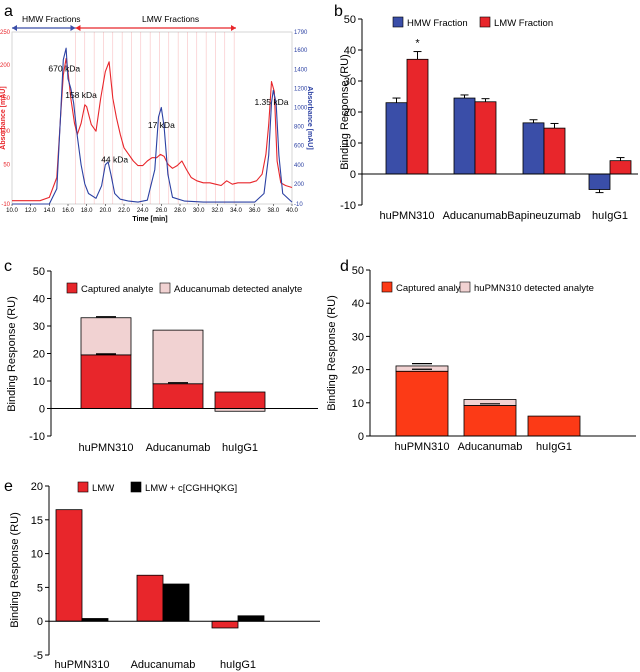  Describe the element at coordinates (8, 486) in the screenshot. I see `panel-letter-e: e` at that location.